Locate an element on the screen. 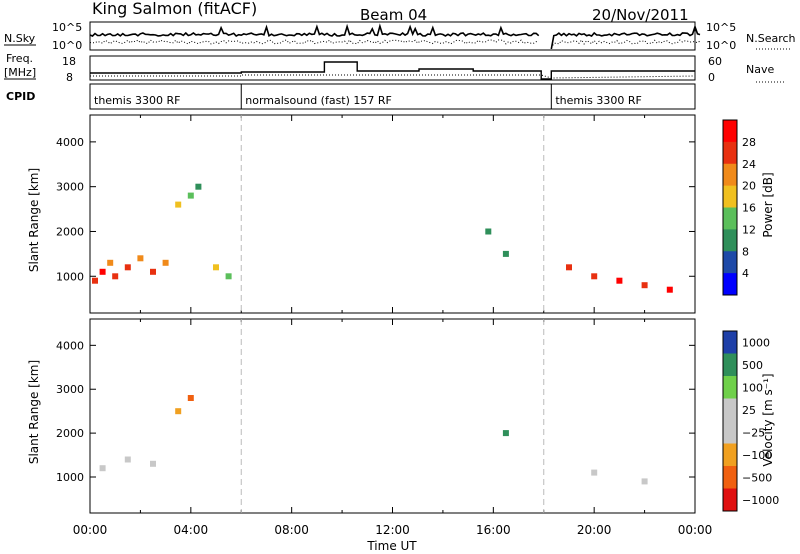 The height and width of the screenshot is (554, 800). power-ytick-label: 2000 is located at coordinates (70, 231).